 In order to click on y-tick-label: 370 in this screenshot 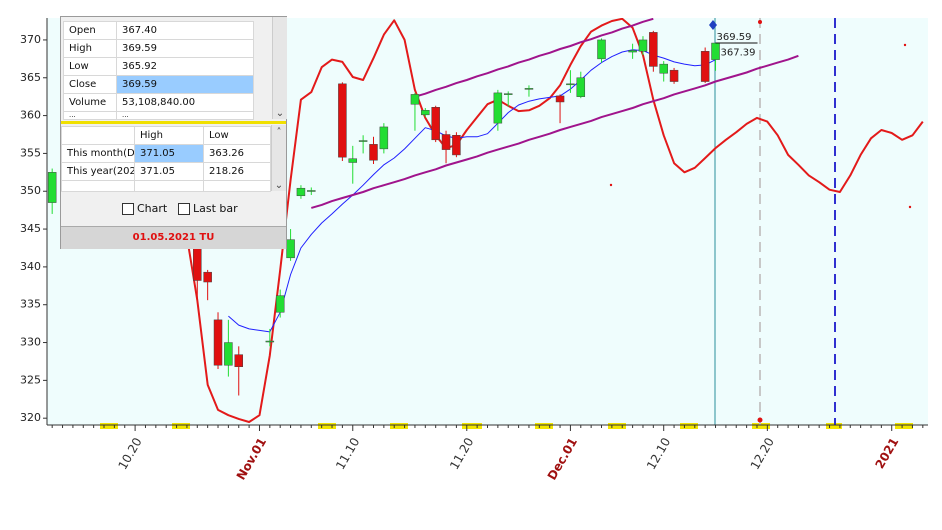, I will do `click(30, 39)`.